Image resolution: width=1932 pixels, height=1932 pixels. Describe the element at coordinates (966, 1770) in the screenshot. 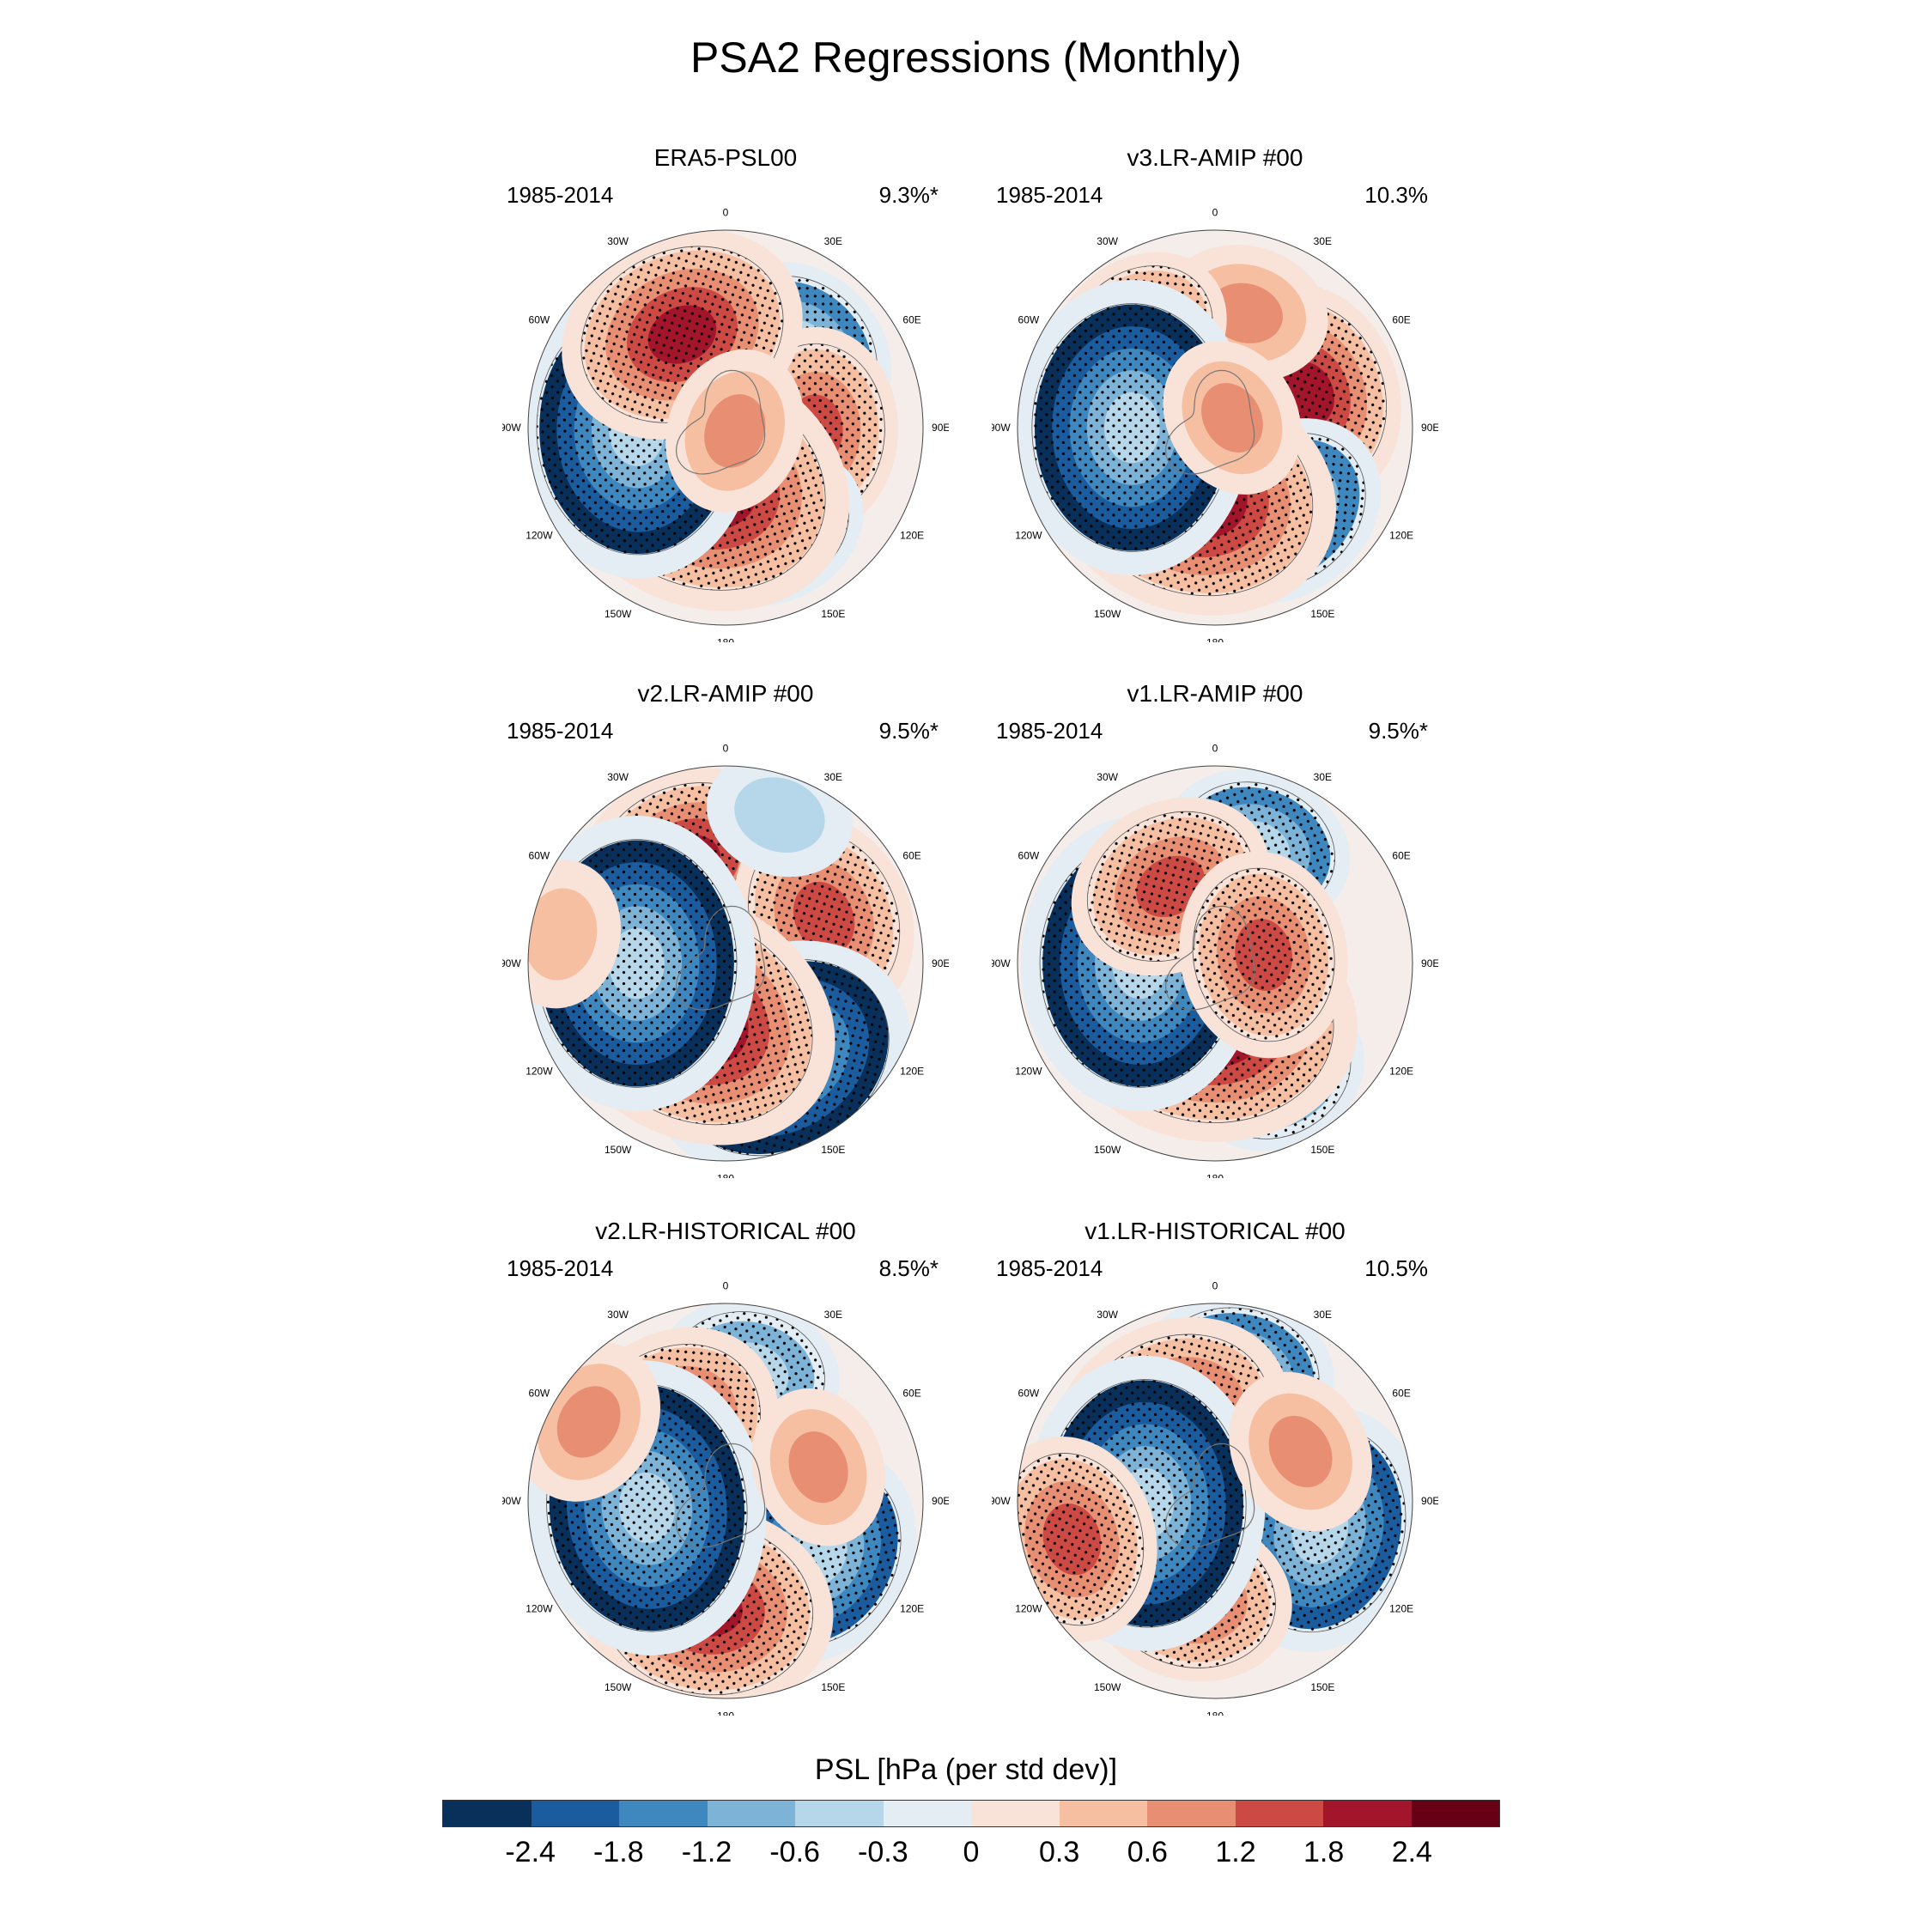

I see `colorbar-title: PSL [hPa (per std dev)]` at that location.